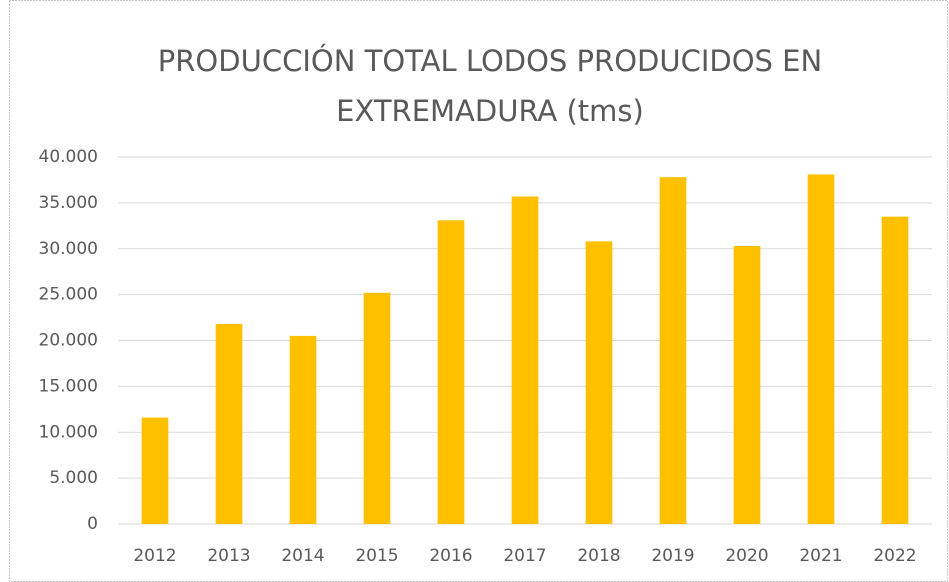 This screenshot has width=949, height=582. Describe the element at coordinates (524, 556) in the screenshot. I see `x-tick-label: 2017` at that location.